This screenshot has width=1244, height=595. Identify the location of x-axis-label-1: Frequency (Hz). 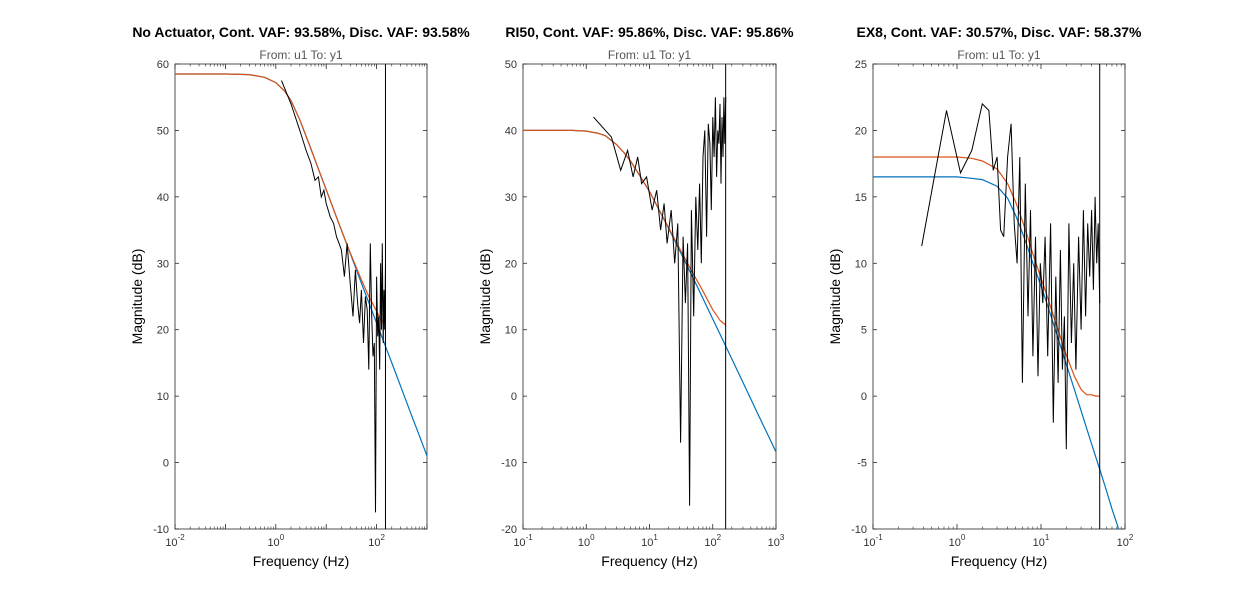
(301, 561).